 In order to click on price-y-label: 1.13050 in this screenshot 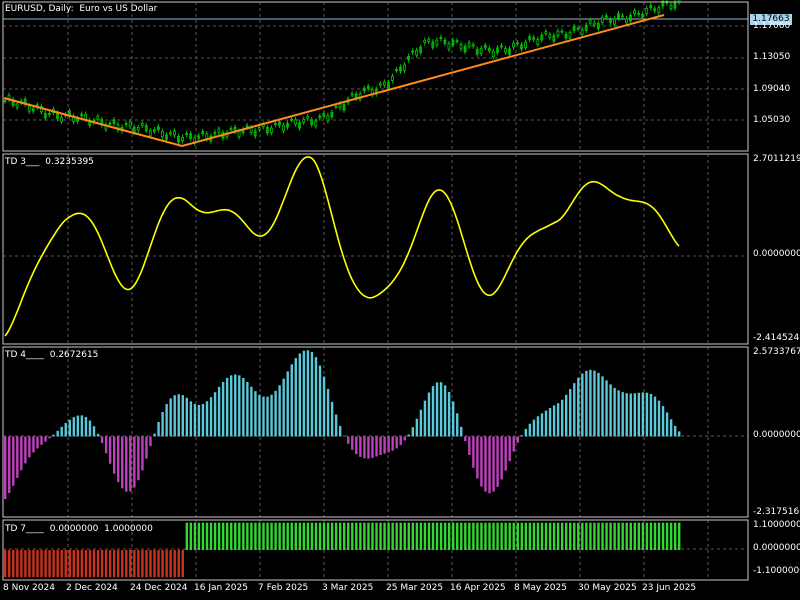, I will do `click(772, 57)`.